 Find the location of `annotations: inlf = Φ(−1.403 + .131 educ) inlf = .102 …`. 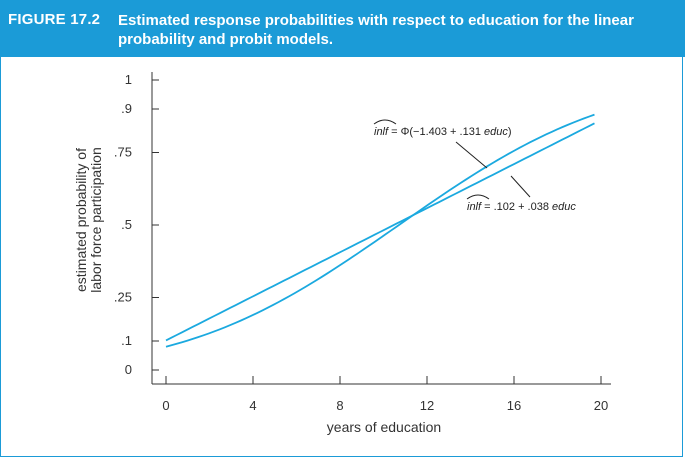

annotations: inlf = Φ(−1.403 + .131 educ) inlf = .102 … is located at coordinates (474, 166).